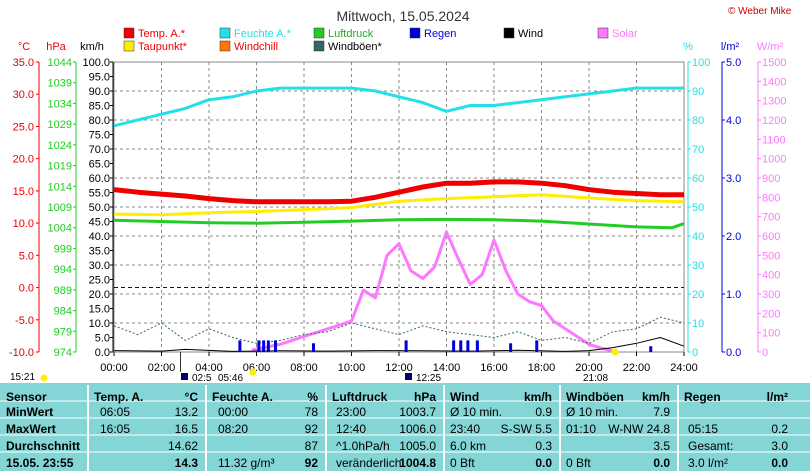 Image resolution: width=810 pixels, height=472 pixels. Describe the element at coordinates (351, 412) in the screenshot. I see `stat-cell: 23:00` at that location.